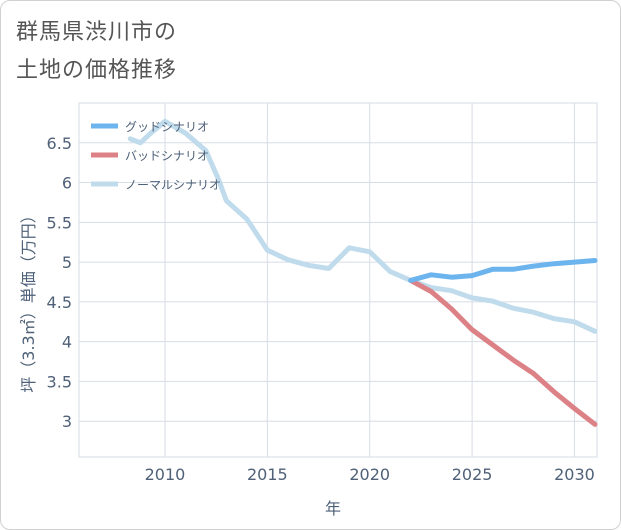 This screenshot has height=530, width=621. What do you see at coordinates (165, 474) in the screenshot?
I see `x-tick-label: 2010` at bounding box center [165, 474].